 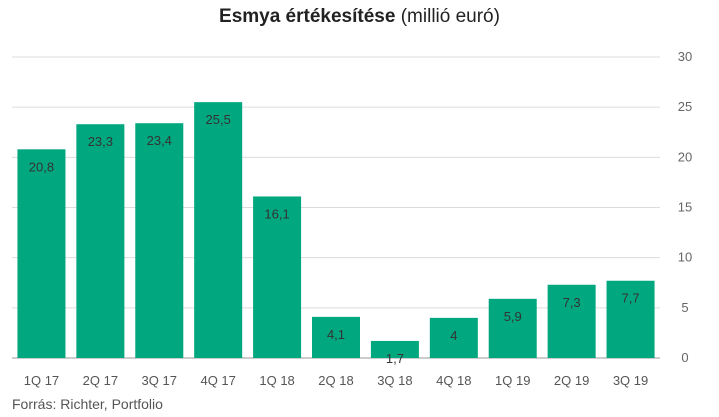 What do you see at coordinates (395, 358) in the screenshot?
I see `data-label: 1,7` at bounding box center [395, 358].